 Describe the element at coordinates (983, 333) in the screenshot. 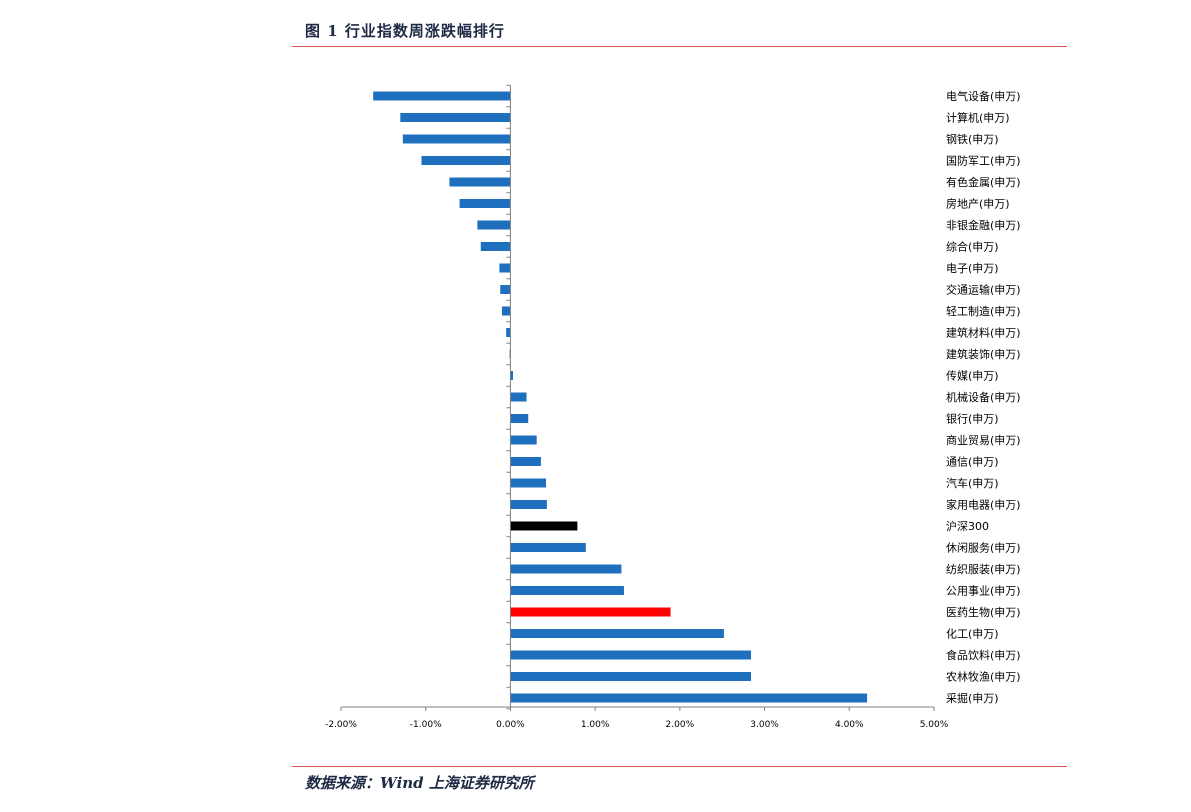

I see `category-label: 建筑材料(申万)` at that location.